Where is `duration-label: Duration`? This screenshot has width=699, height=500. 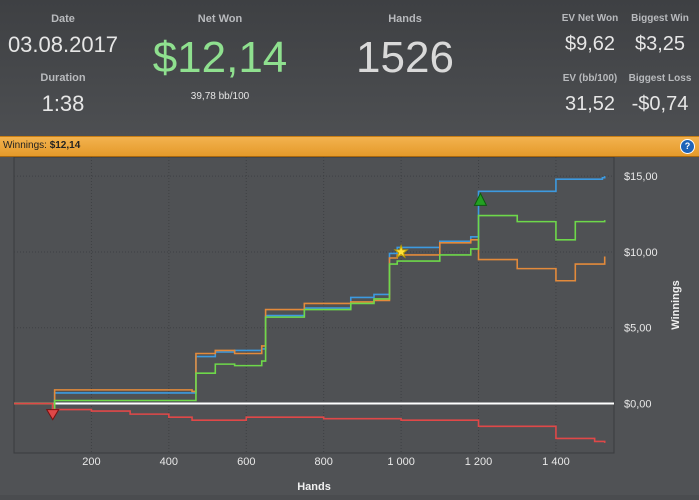 duration-label: Duration is located at coordinates (63, 78).